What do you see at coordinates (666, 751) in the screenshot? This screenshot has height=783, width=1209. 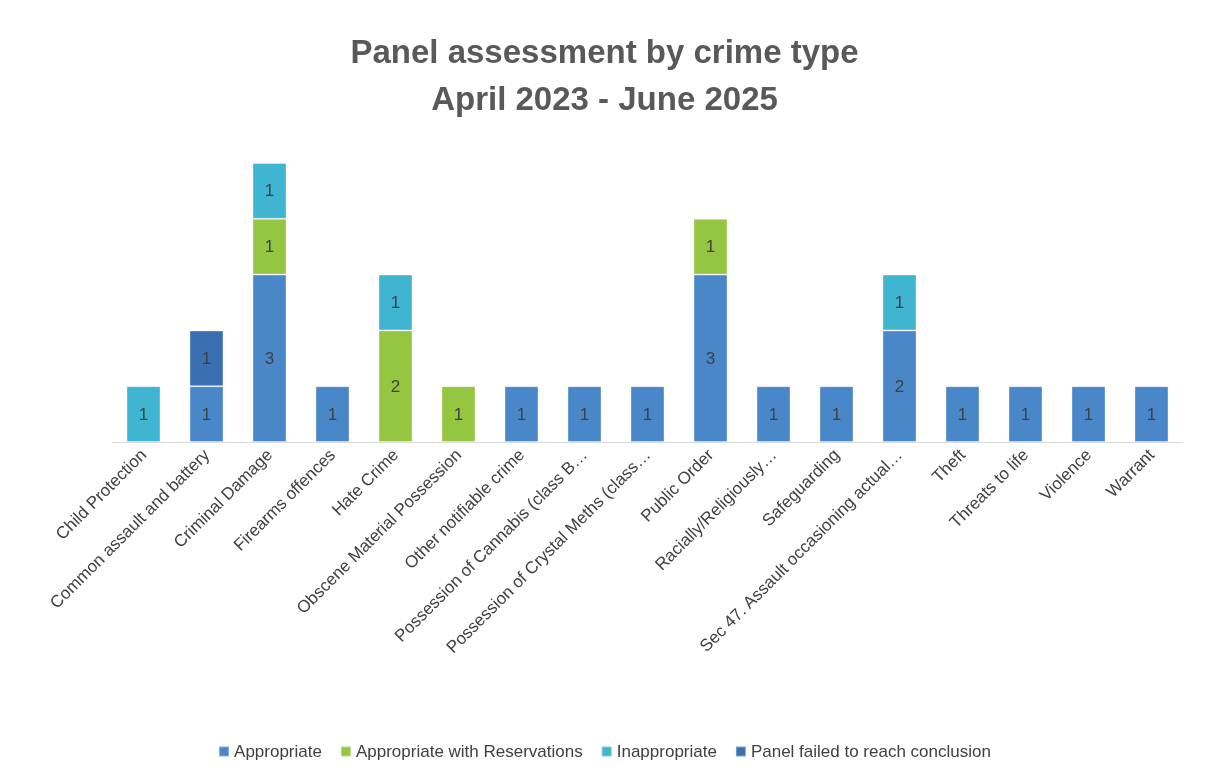 I see `legend-label: Inappropriate` at bounding box center [666, 751].